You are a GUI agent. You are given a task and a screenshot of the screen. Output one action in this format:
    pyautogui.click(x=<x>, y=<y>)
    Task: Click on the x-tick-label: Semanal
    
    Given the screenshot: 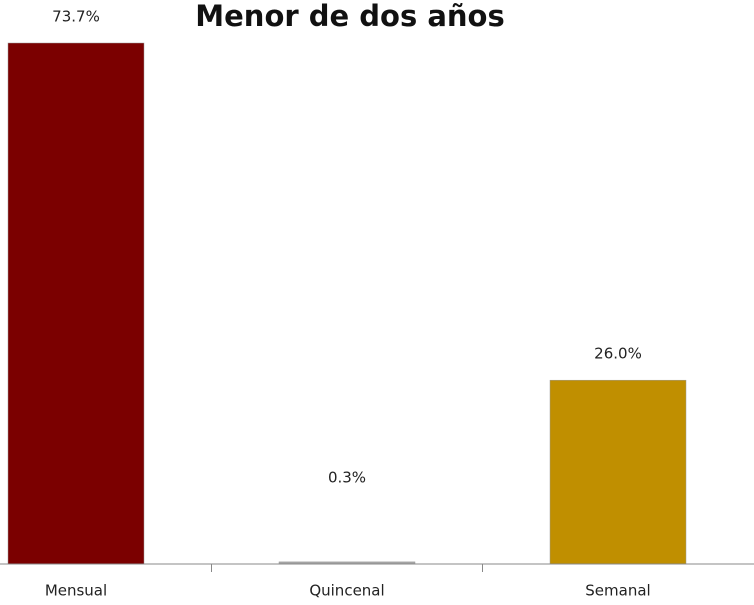 What is the action you would take?
    pyautogui.click(x=617, y=591)
    